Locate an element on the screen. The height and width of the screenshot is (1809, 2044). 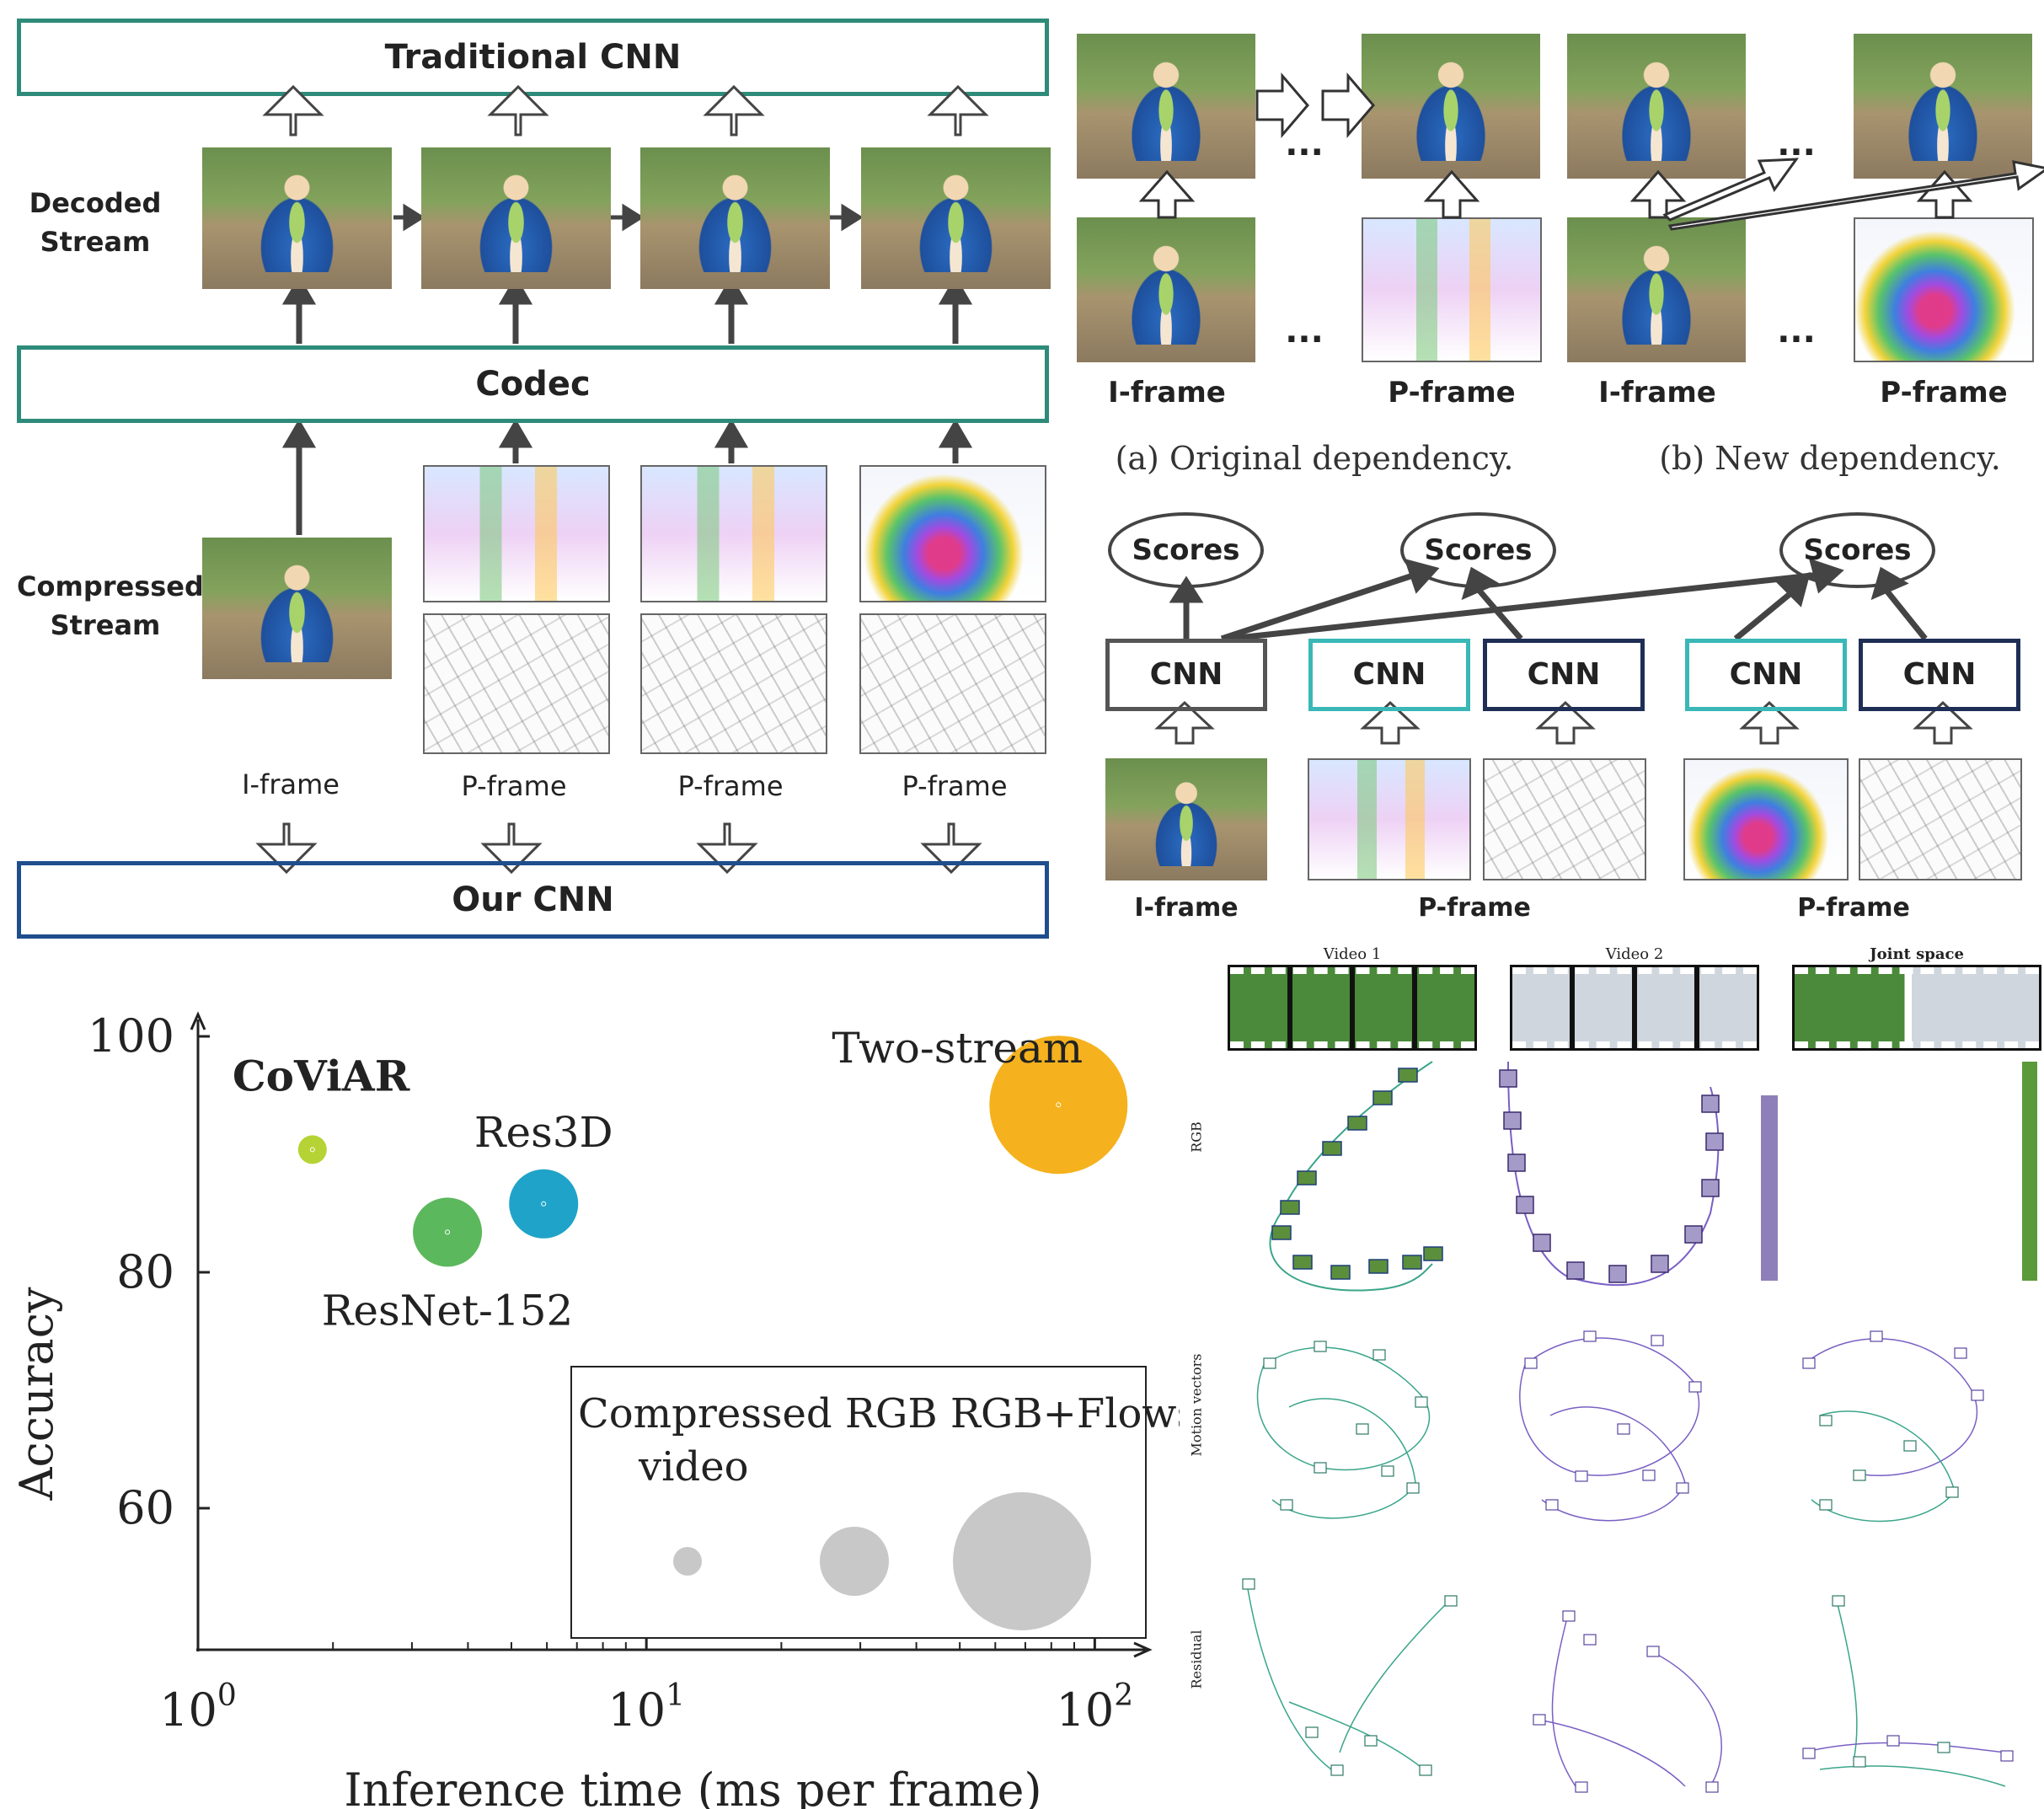
chart-legend: Compressed RGB RGB+Flows video is located at coordinates (875, 1502).